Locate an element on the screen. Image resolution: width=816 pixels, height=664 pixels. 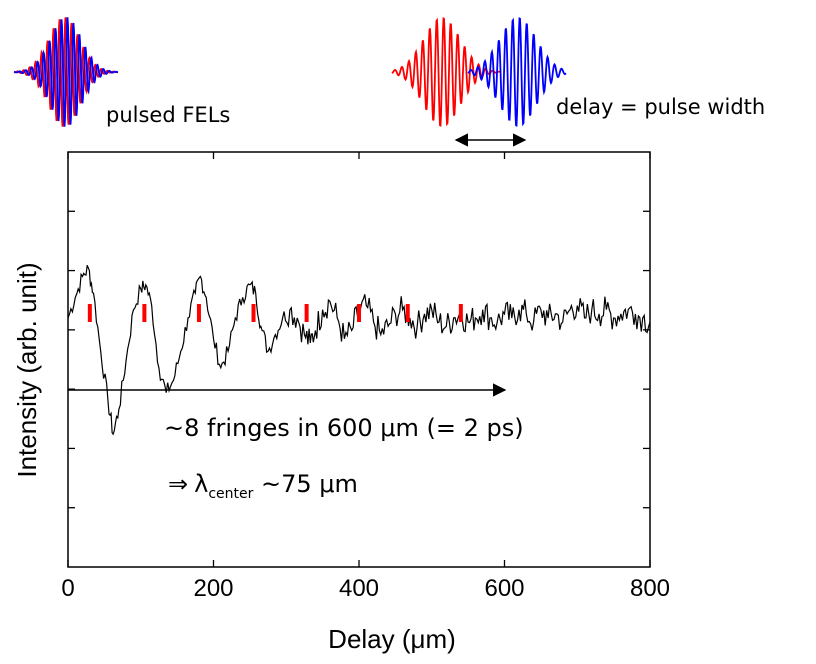
pulsed-fels-label: pulsed FELs is located at coordinates (168, 115).